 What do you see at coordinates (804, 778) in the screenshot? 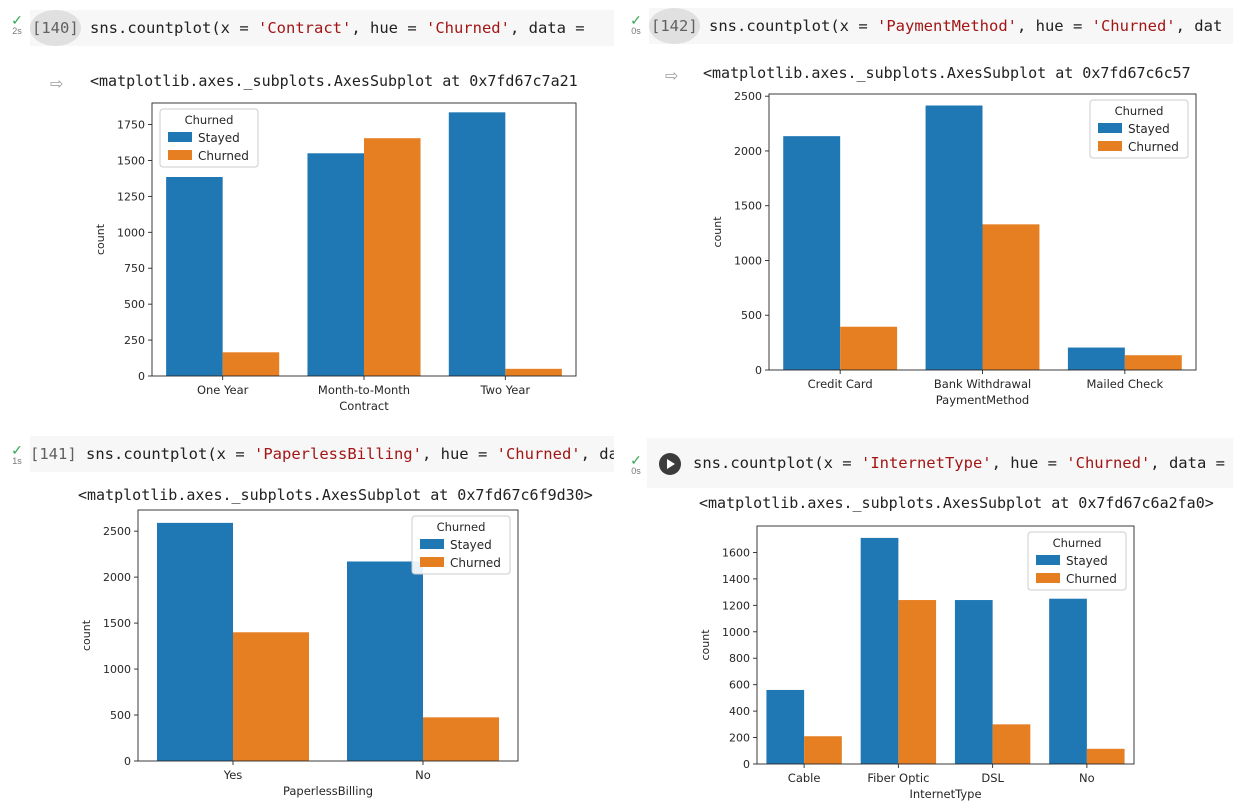
I see `x-tick-label: Cable` at bounding box center [804, 778].